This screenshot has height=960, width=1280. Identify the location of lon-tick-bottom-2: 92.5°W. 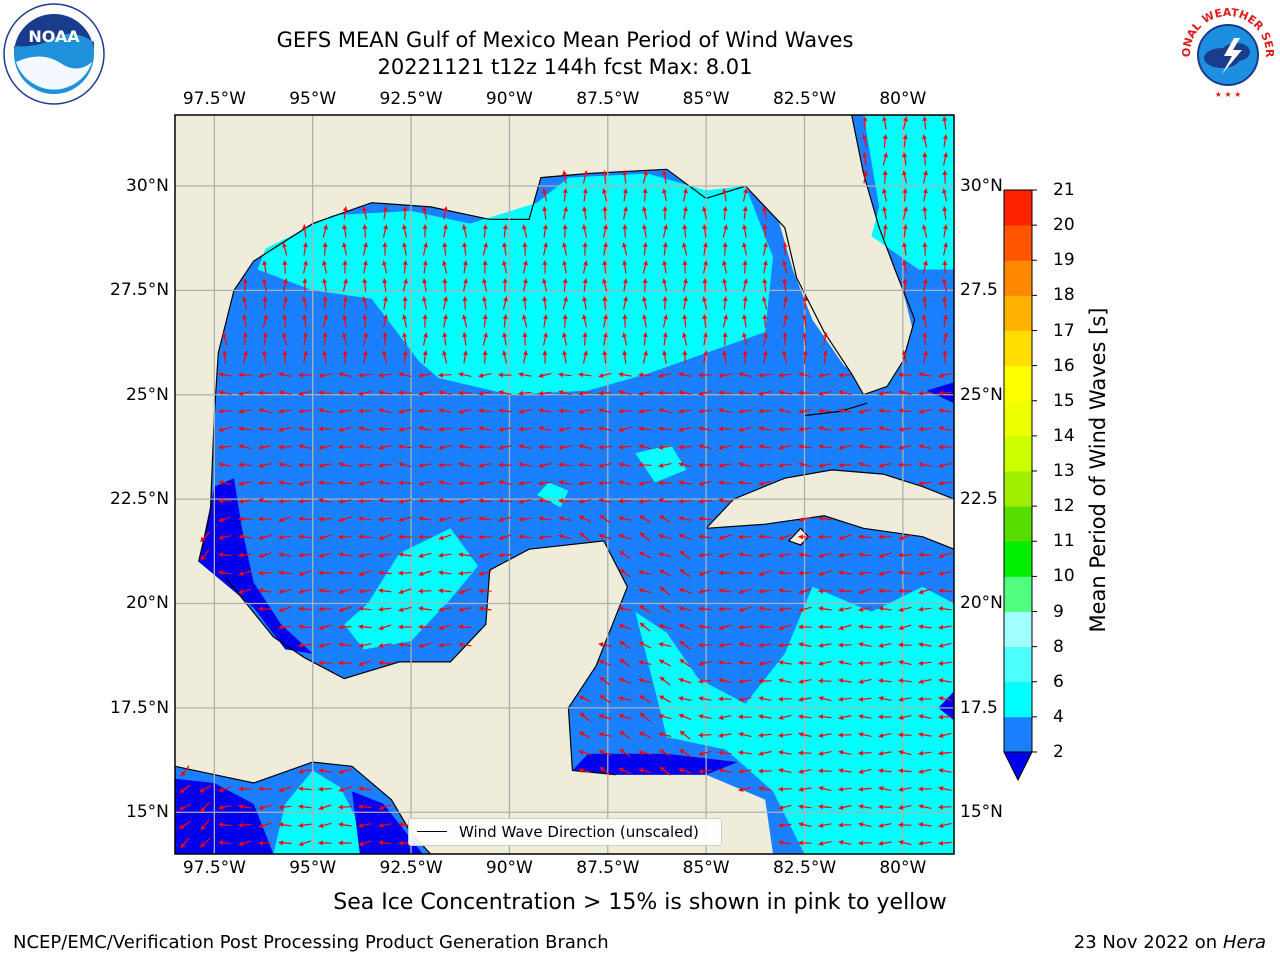
(411, 868).